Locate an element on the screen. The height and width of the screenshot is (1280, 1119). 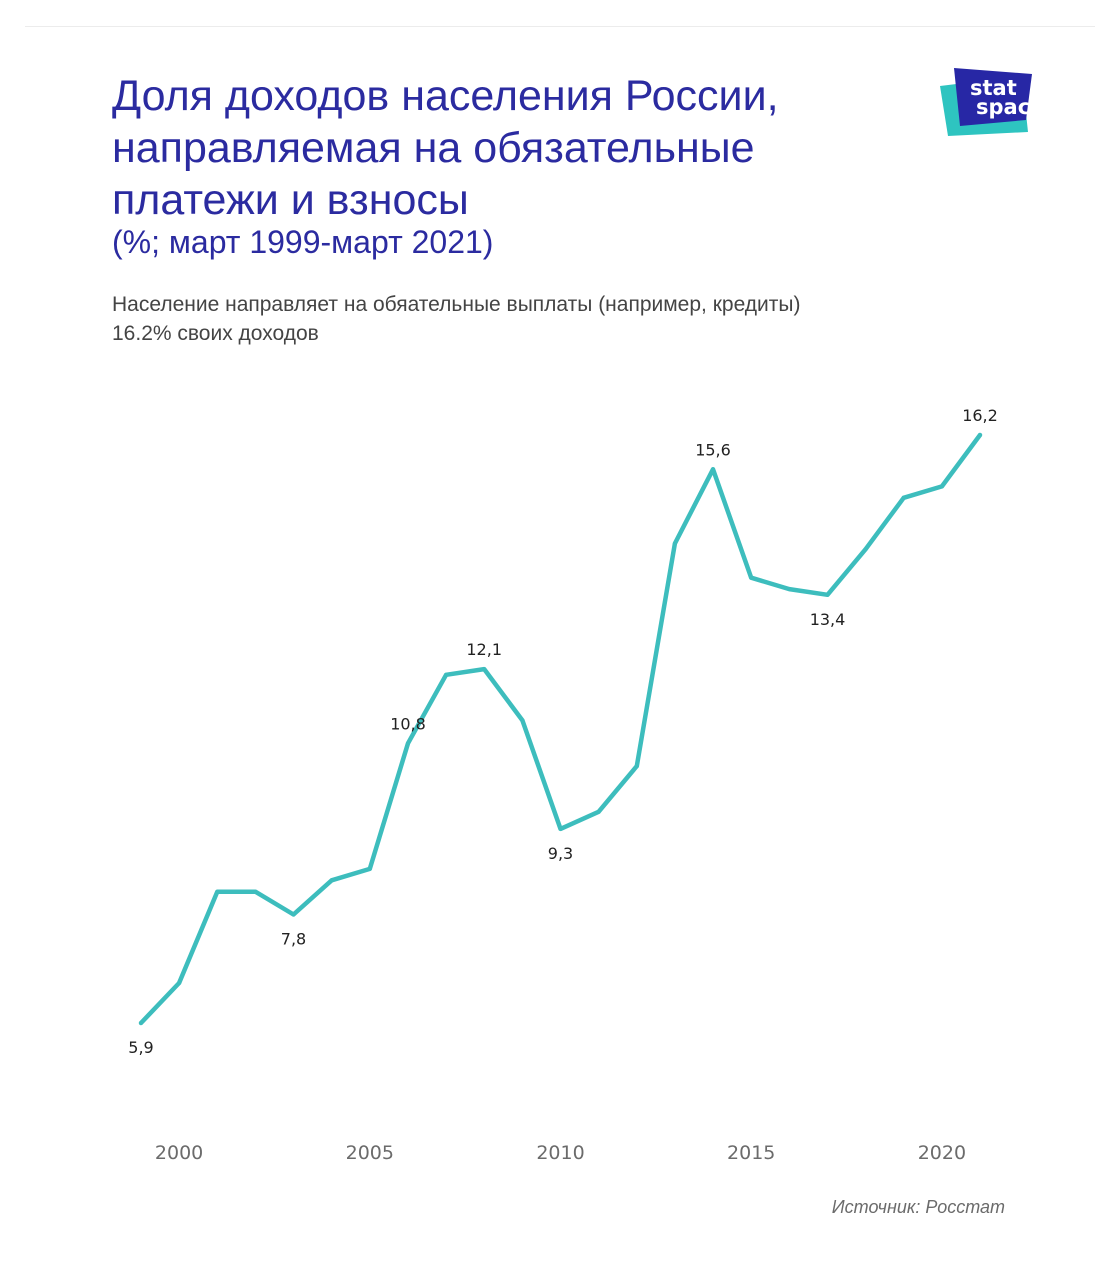
x-tick-label-2000: 2000 is located at coordinates (179, 1153).